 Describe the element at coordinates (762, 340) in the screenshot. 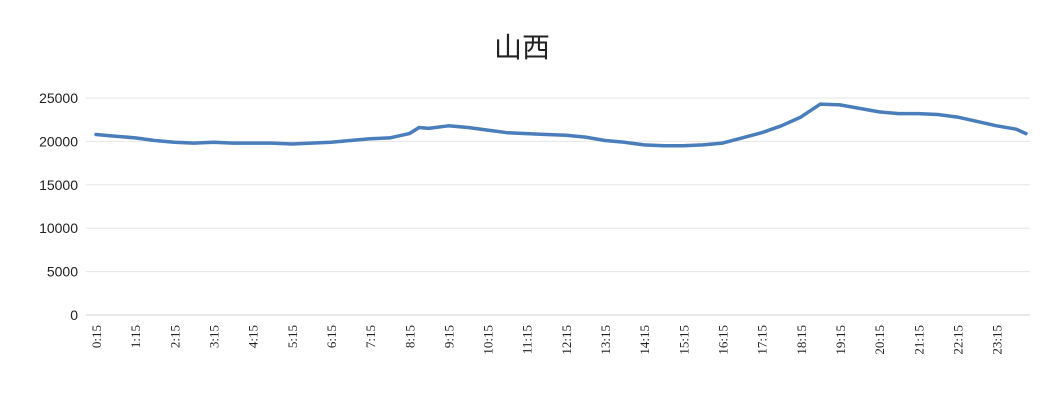

I see `x-tick-label: 17:15` at that location.